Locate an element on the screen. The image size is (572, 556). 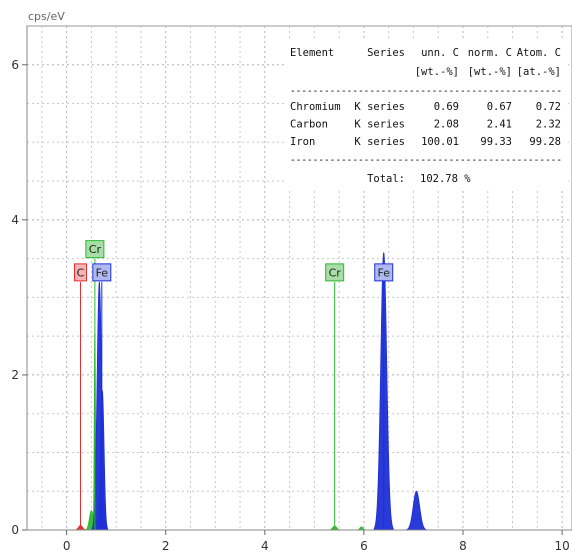
table-row-cell: 0.67 is located at coordinates (499, 107).